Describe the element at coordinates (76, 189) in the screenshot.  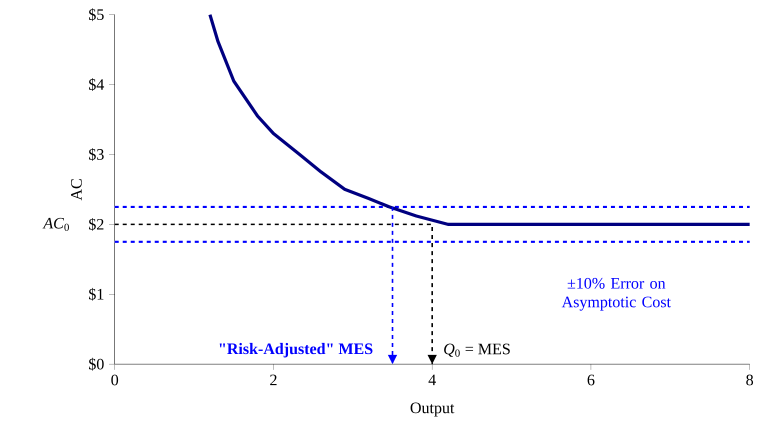
I see `y-axis-title: AC` at that location.